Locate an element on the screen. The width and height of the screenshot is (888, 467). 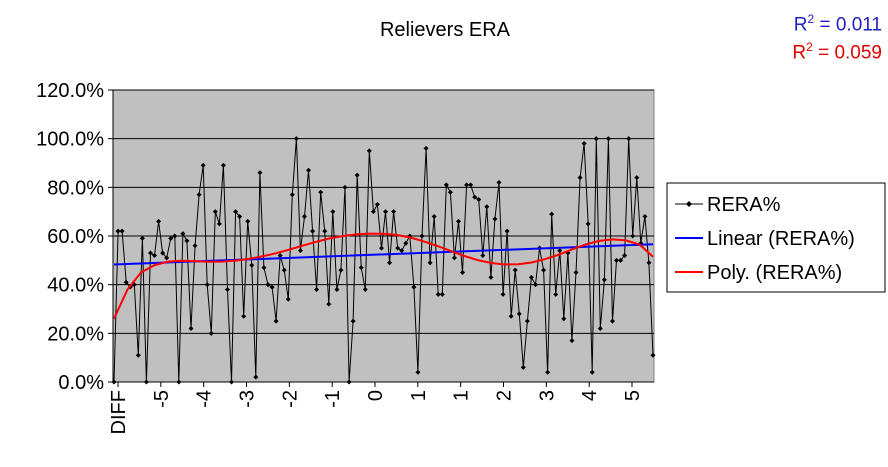
y-tick-label: 80.0% is located at coordinates (75, 188).